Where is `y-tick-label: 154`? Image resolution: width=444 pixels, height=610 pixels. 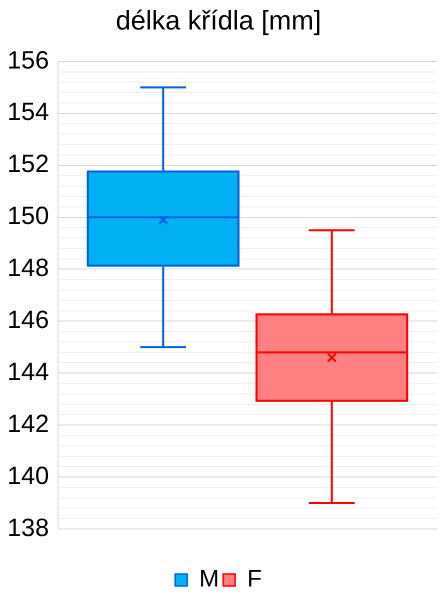
y-tick-label: 154 is located at coordinates (28, 112).